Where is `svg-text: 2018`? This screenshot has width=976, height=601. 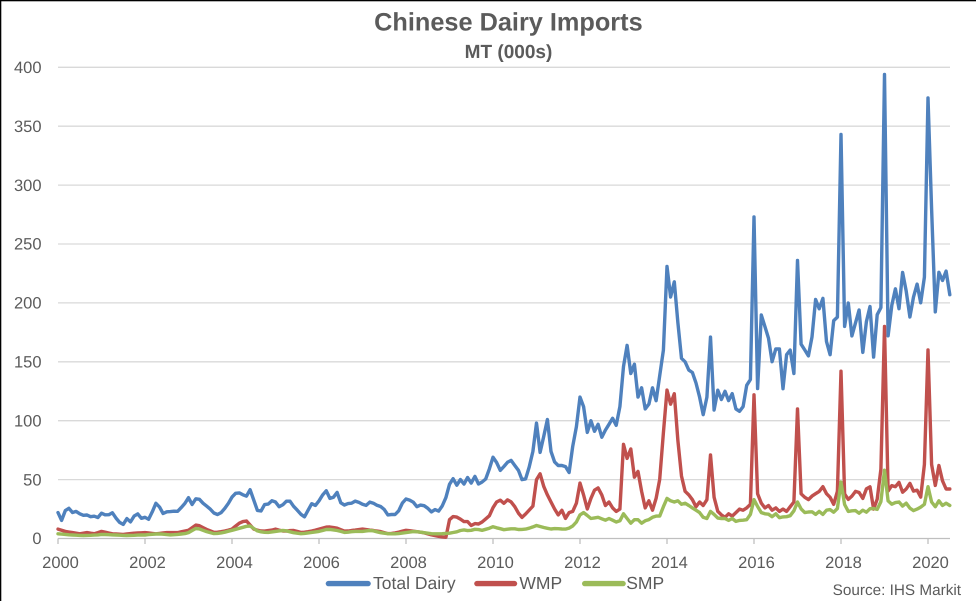 svg-text: 2018 is located at coordinates (843, 563).